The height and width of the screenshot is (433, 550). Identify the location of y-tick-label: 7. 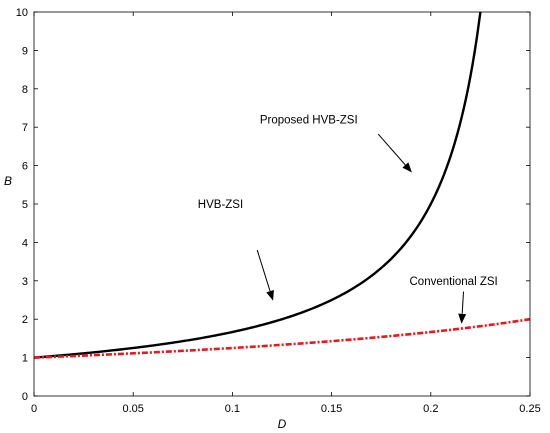
(25, 128).